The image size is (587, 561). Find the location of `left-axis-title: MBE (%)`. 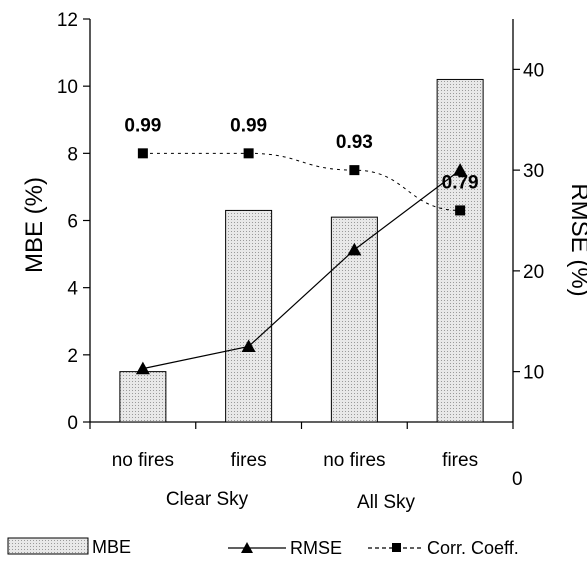

left-axis-title: MBE (%) is located at coordinates (34, 225).